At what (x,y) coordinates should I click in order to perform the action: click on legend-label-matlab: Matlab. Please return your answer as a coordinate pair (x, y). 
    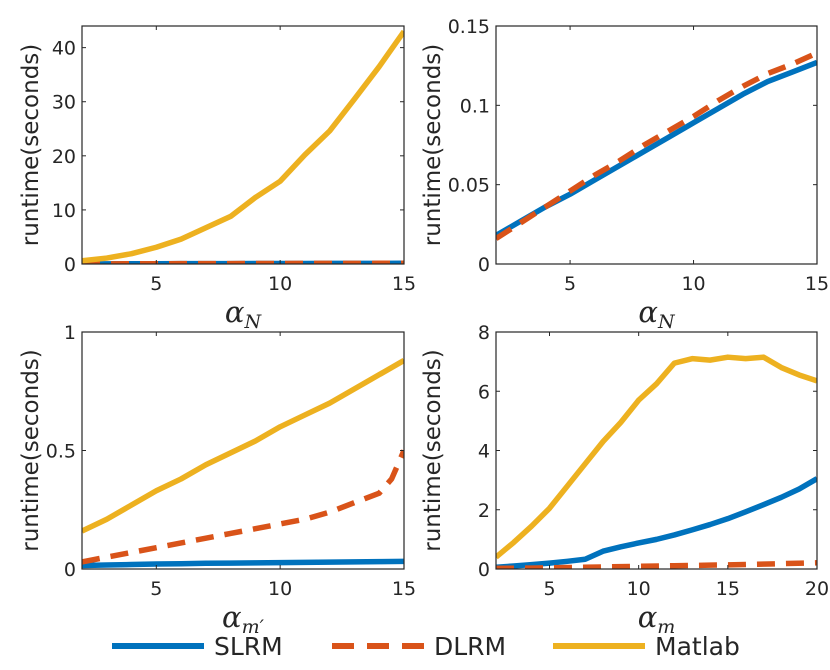
    Looking at the image, I should click on (697, 646).